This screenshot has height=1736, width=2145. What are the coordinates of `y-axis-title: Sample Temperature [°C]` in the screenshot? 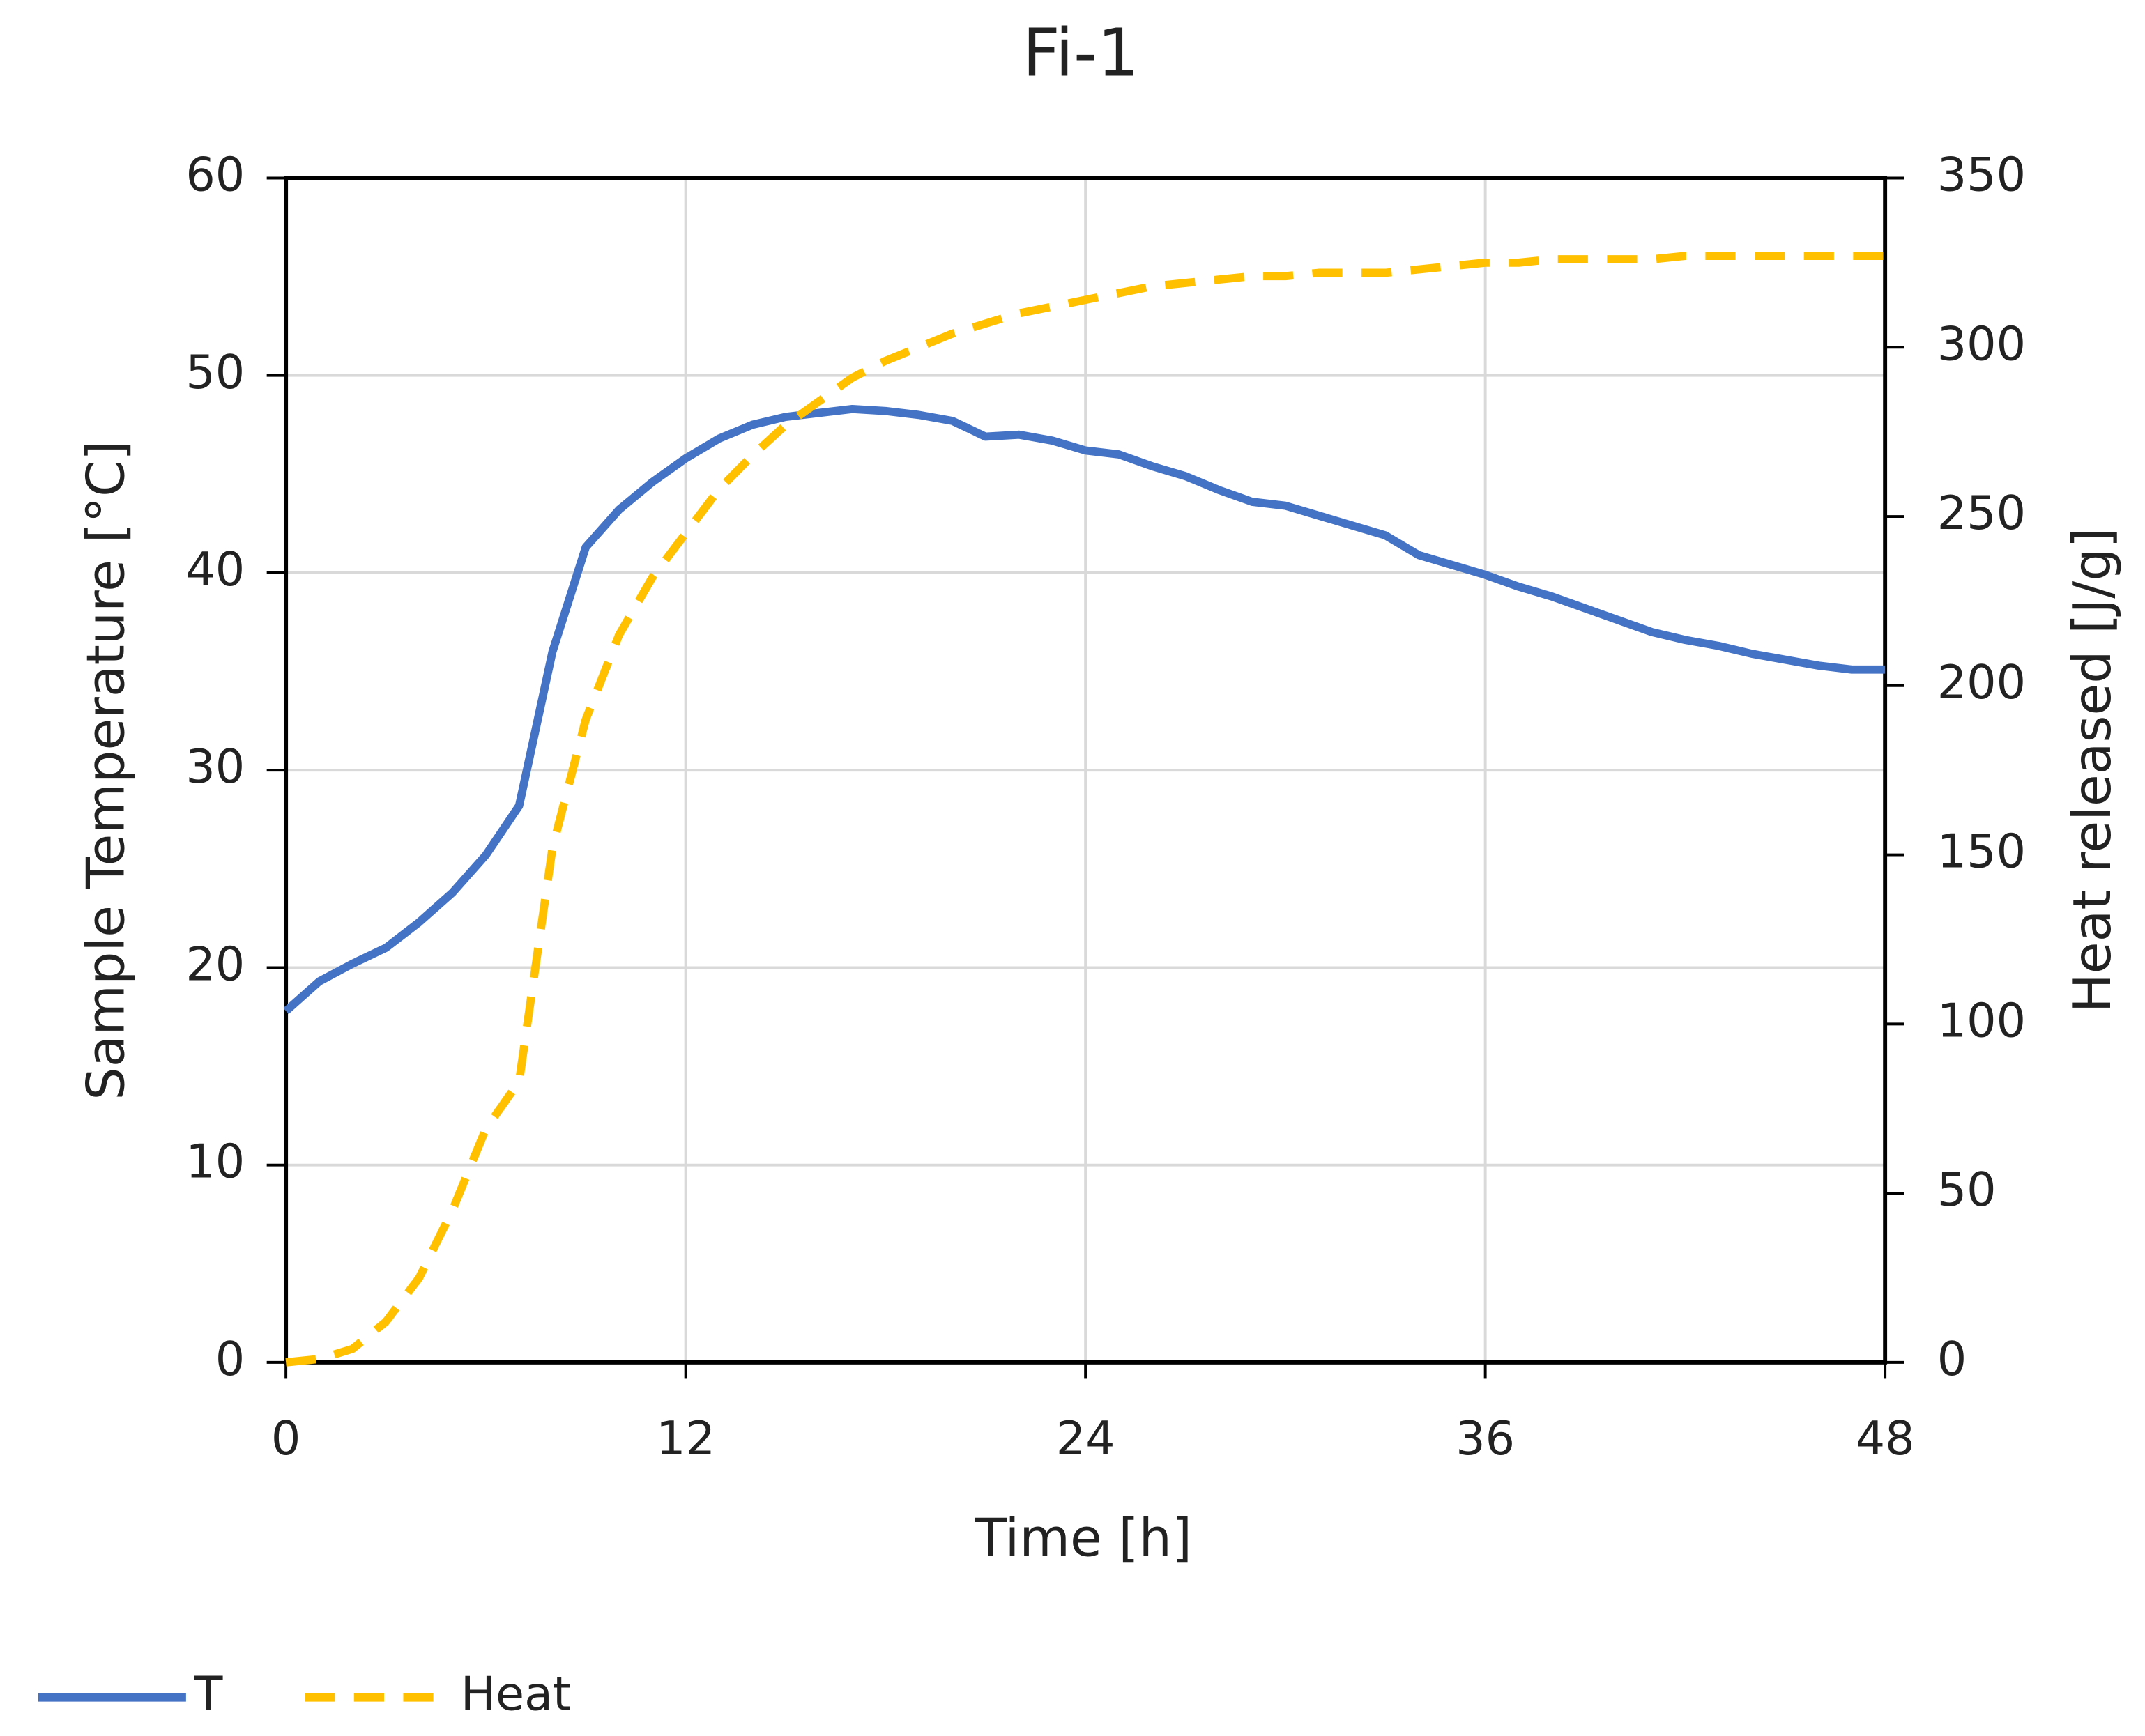 It's located at (105, 770).